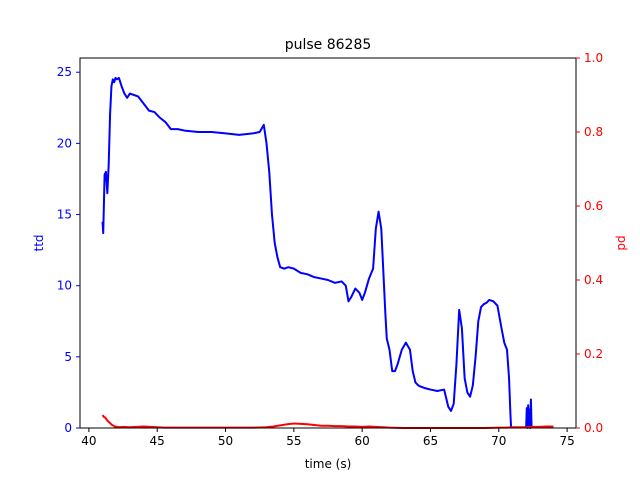  What do you see at coordinates (225, 441) in the screenshot?
I see `x-tick-label: 50` at bounding box center [225, 441].